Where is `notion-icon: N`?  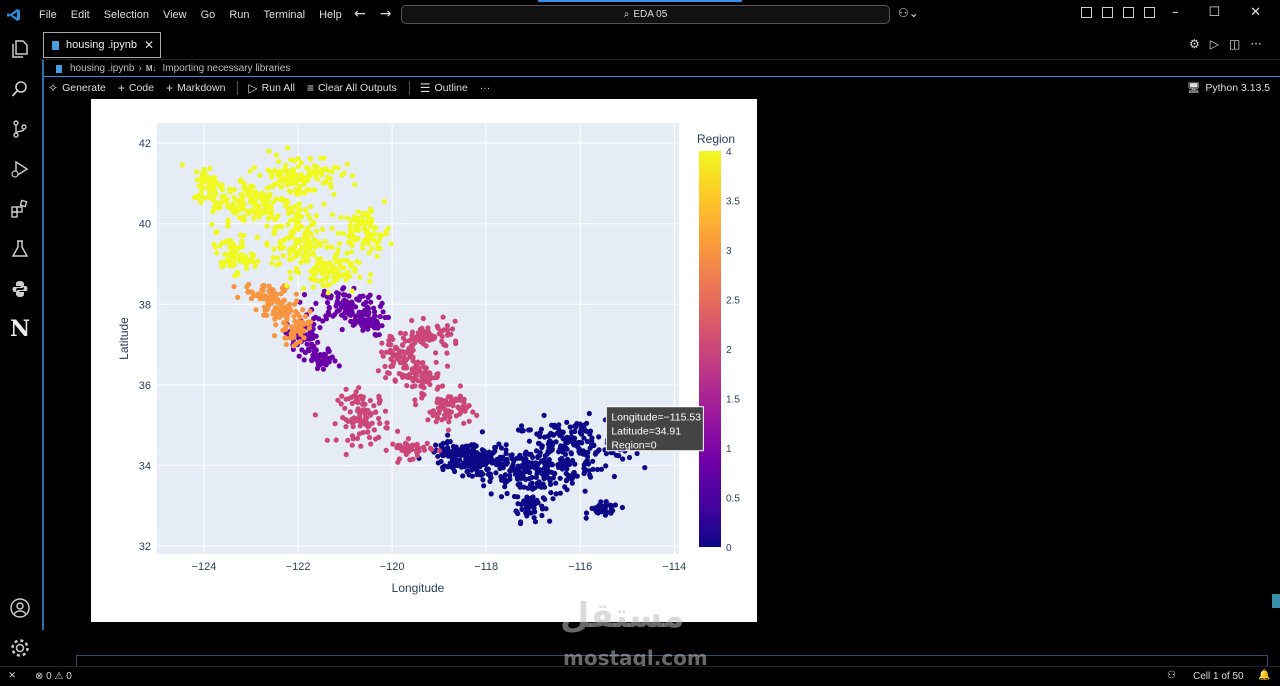 notion-icon: N is located at coordinates (20, 329).